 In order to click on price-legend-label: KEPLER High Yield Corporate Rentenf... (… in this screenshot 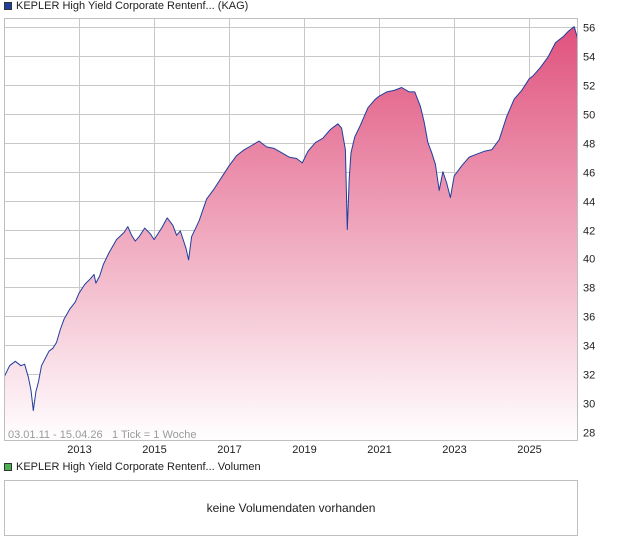, I will do `click(132, 6)`.